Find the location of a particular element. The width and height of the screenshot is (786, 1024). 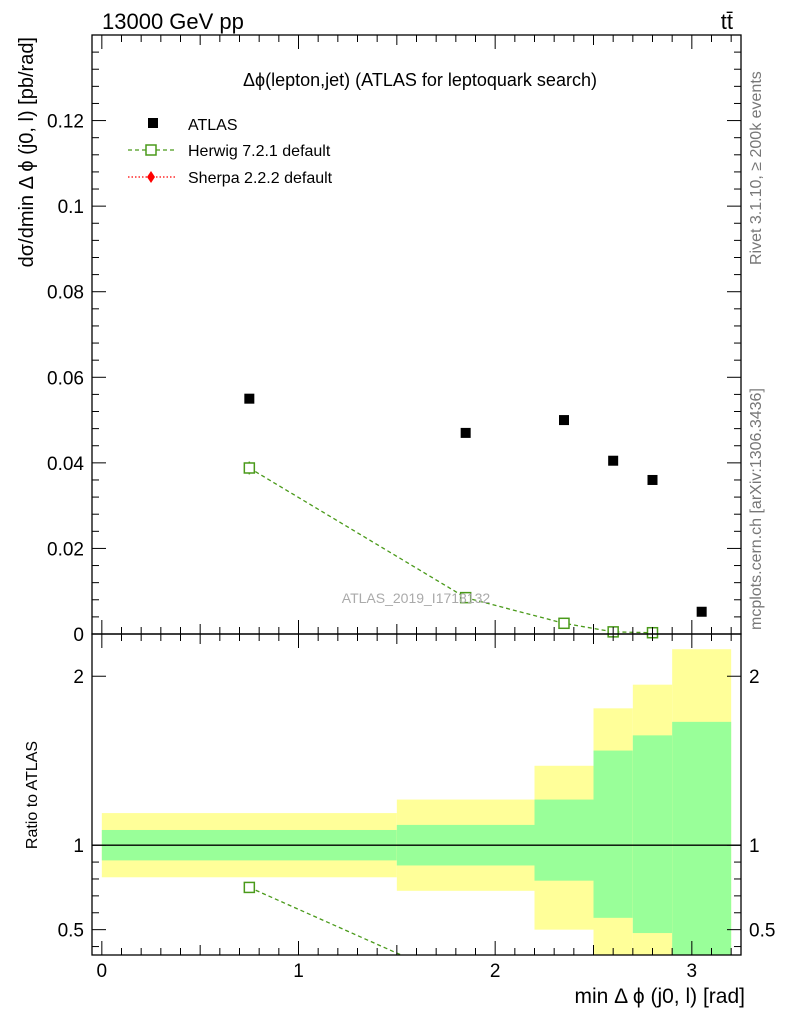

ratio-y-tick-label-right: 2 is located at coordinates (754, 677).